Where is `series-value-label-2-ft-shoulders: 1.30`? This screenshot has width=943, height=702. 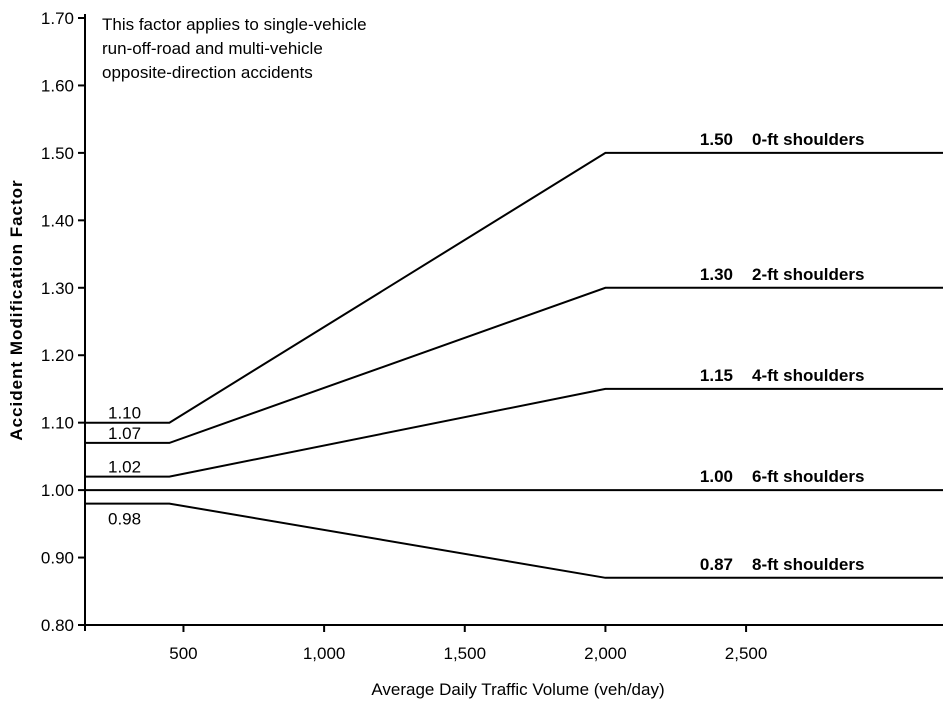 series-value-label-2-ft-shoulders: 1.30 is located at coordinates (716, 274).